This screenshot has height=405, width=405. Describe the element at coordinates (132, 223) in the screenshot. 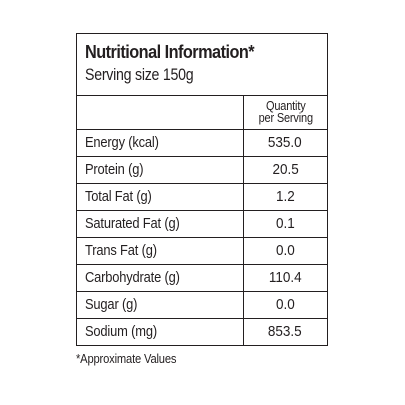

I see `nutrient-label: Saturated Fat (g)` at that location.